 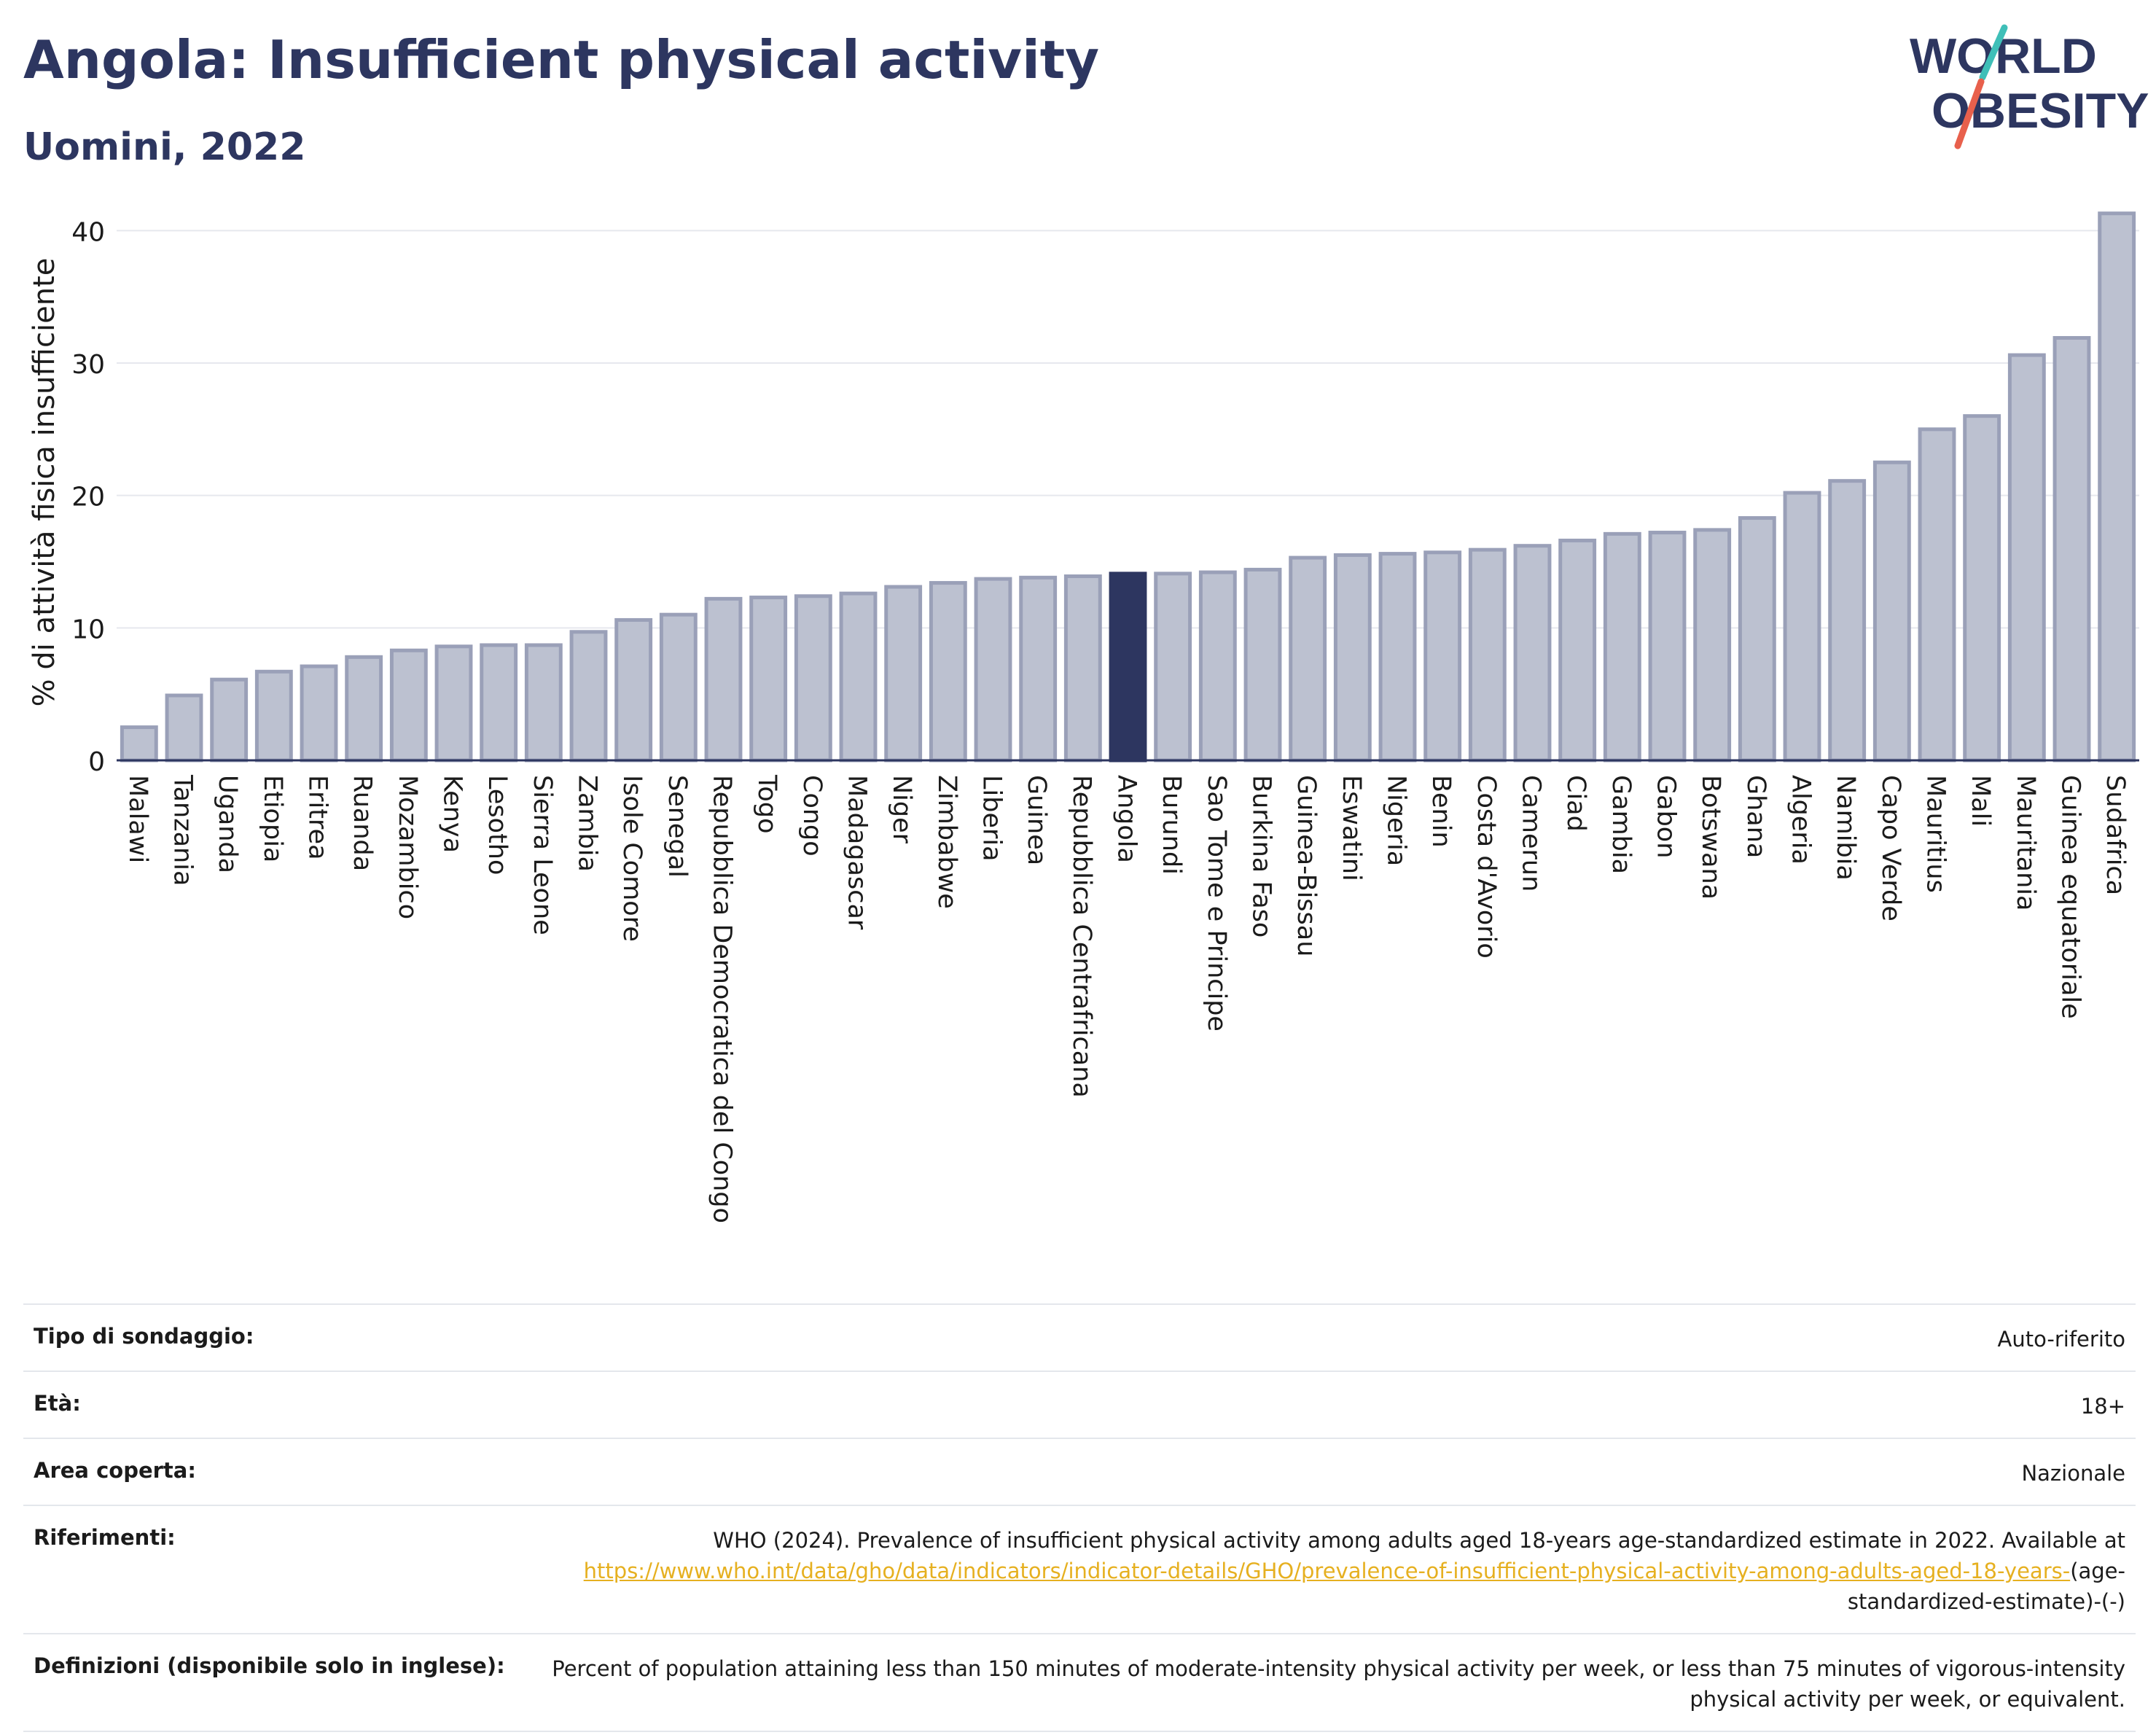 What do you see at coordinates (812, 816) in the screenshot?
I see `x-tick-label: Congo` at bounding box center [812, 816].